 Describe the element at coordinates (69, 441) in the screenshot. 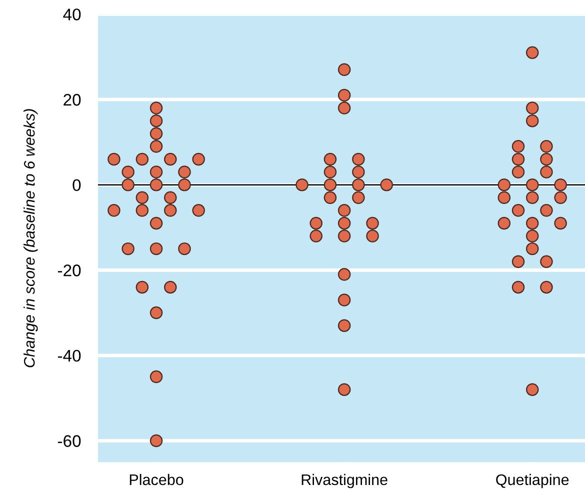

I see `y-tick-label: -60` at that location.